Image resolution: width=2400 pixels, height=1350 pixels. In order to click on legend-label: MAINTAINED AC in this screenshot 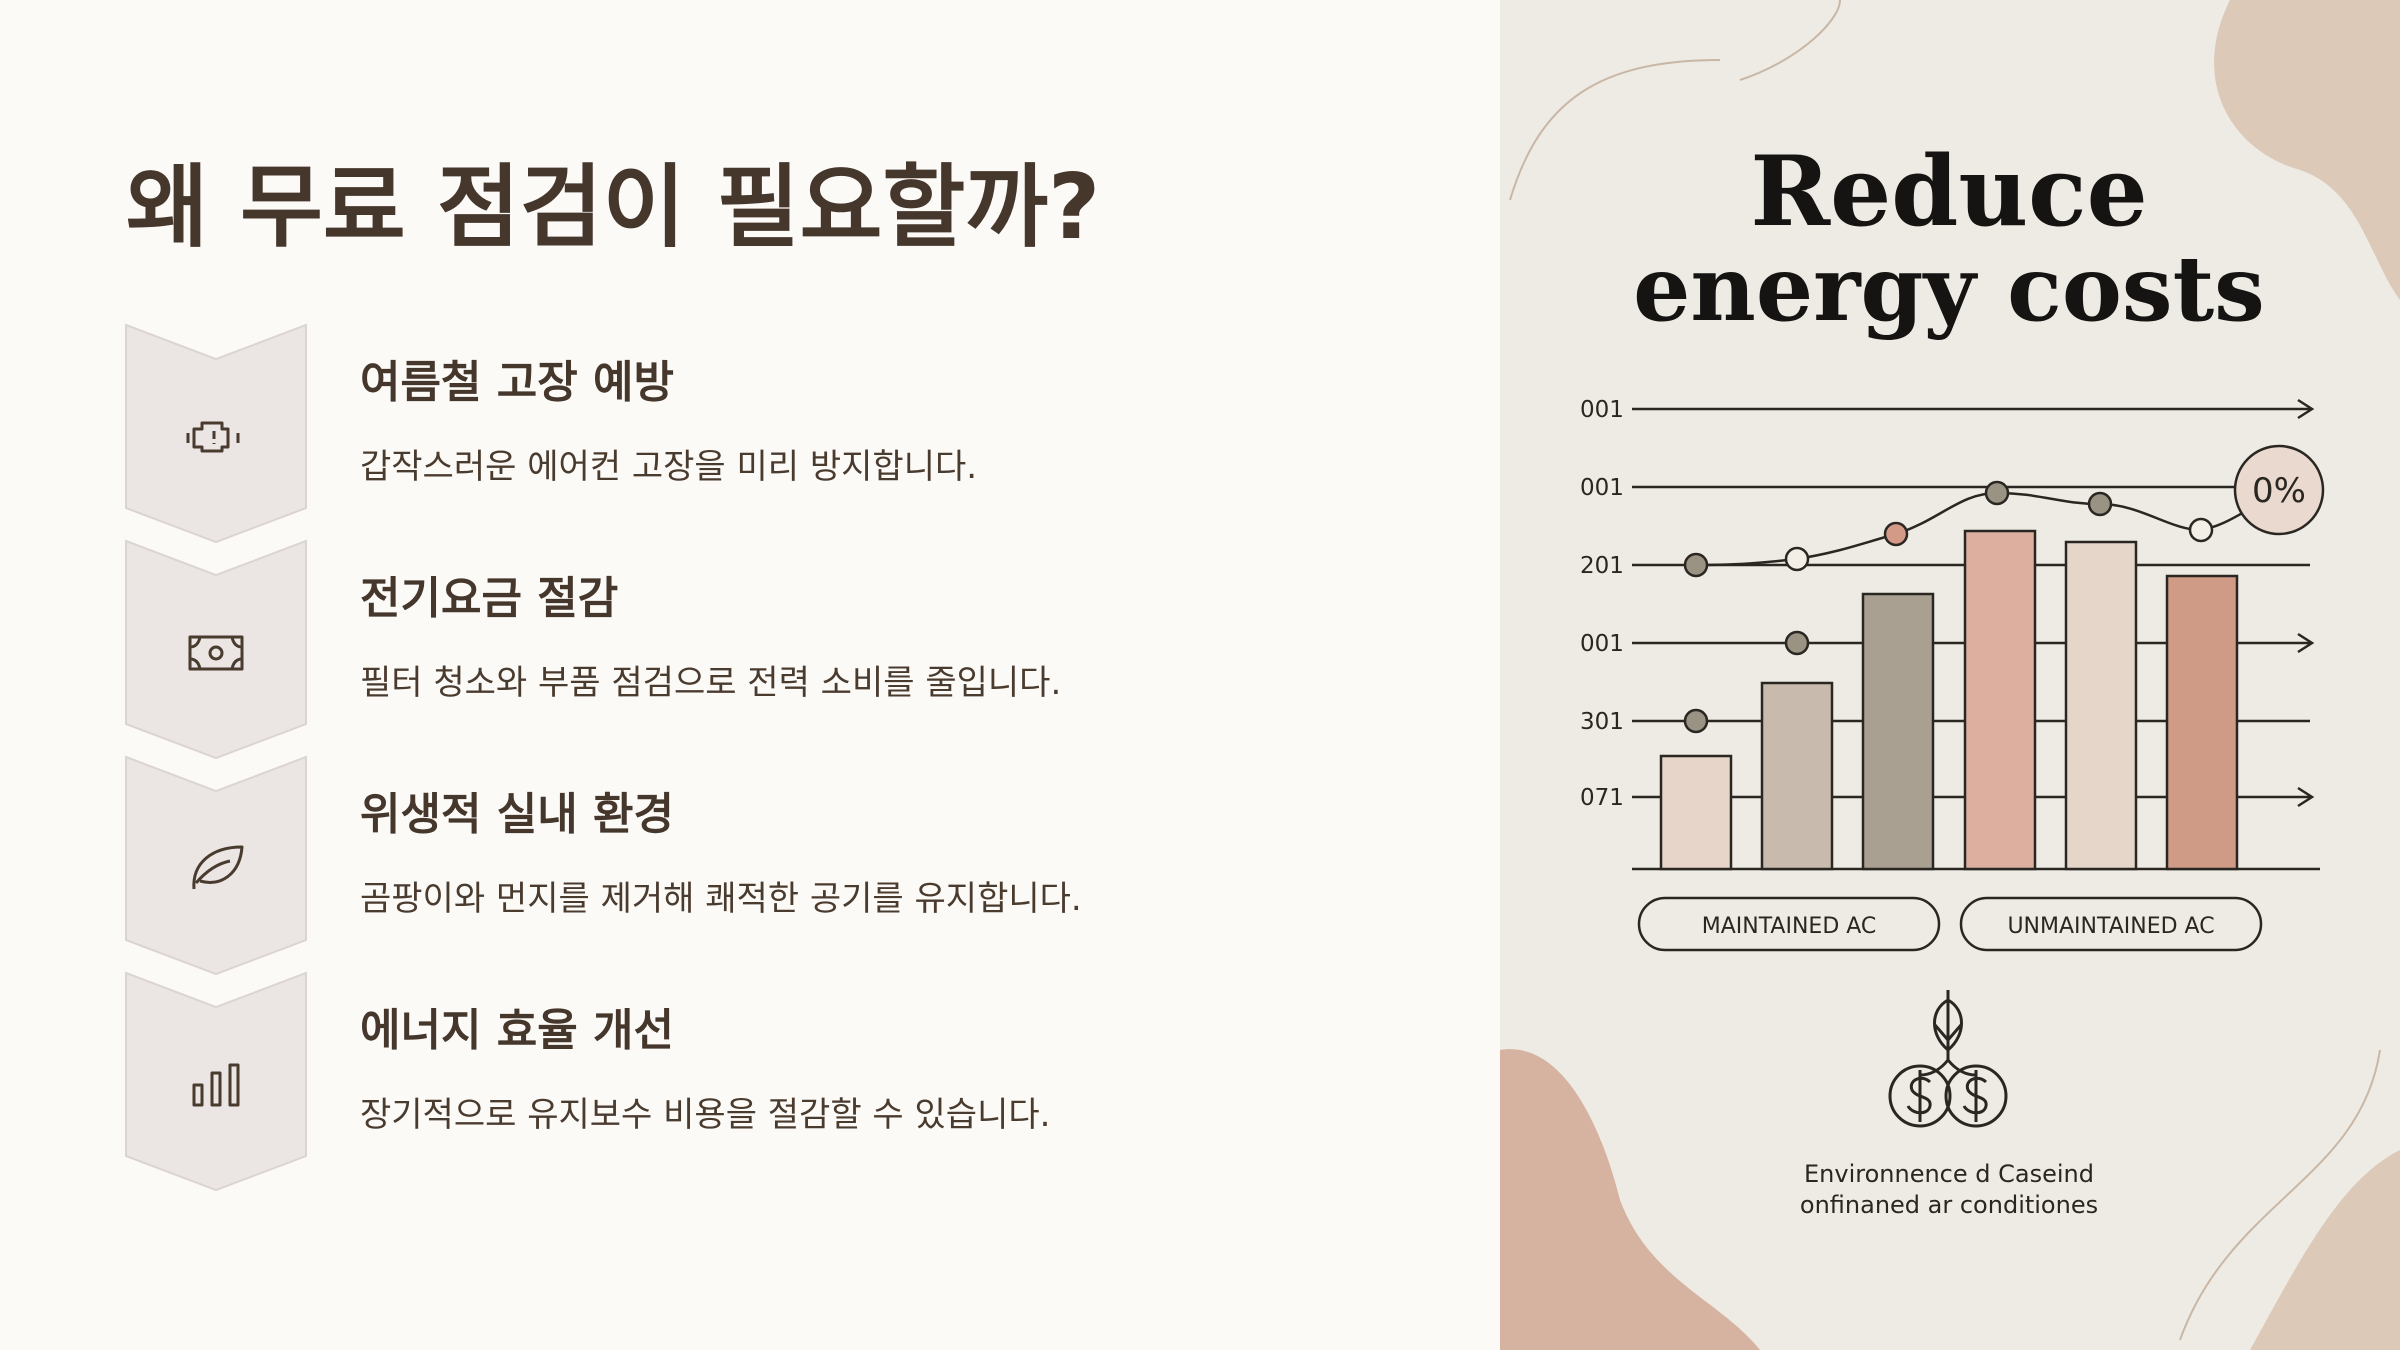, I will do `click(1789, 926)`.